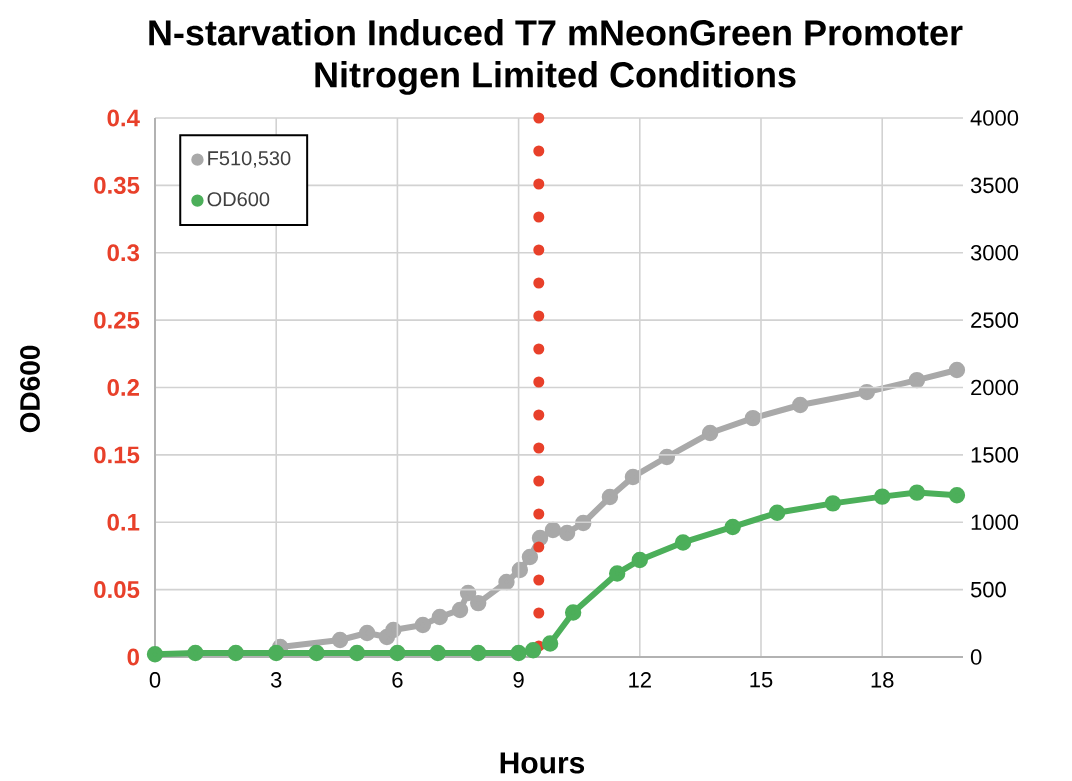 The image size is (1072, 781). Describe the element at coordinates (994, 252) in the screenshot. I see `y2-tick-label: 3000` at that location.